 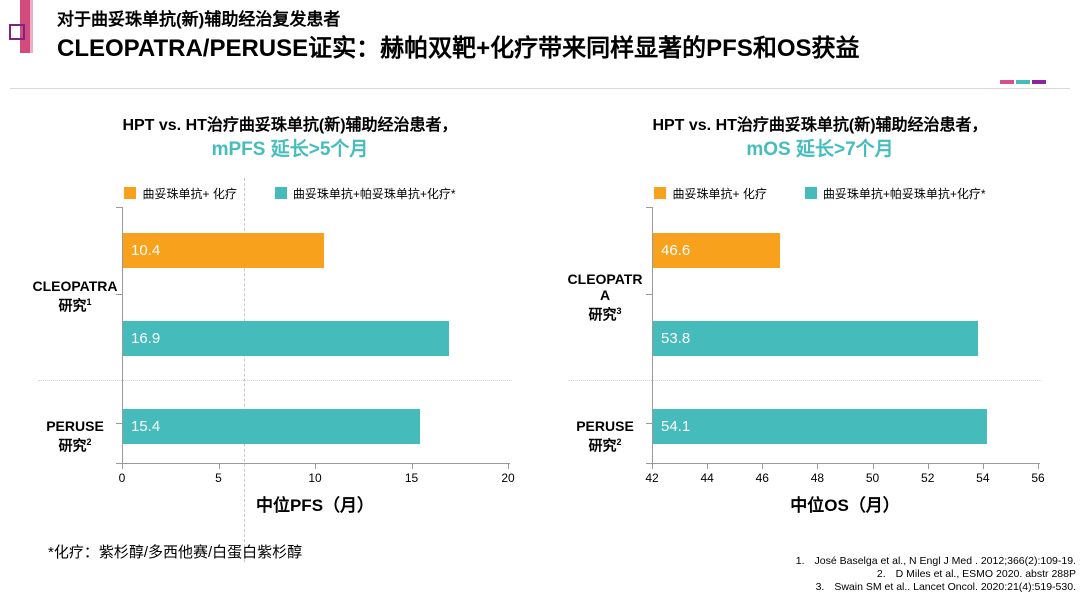 What do you see at coordinates (315, 478) in the screenshot?
I see `x-axis-tick-label: 10` at bounding box center [315, 478].